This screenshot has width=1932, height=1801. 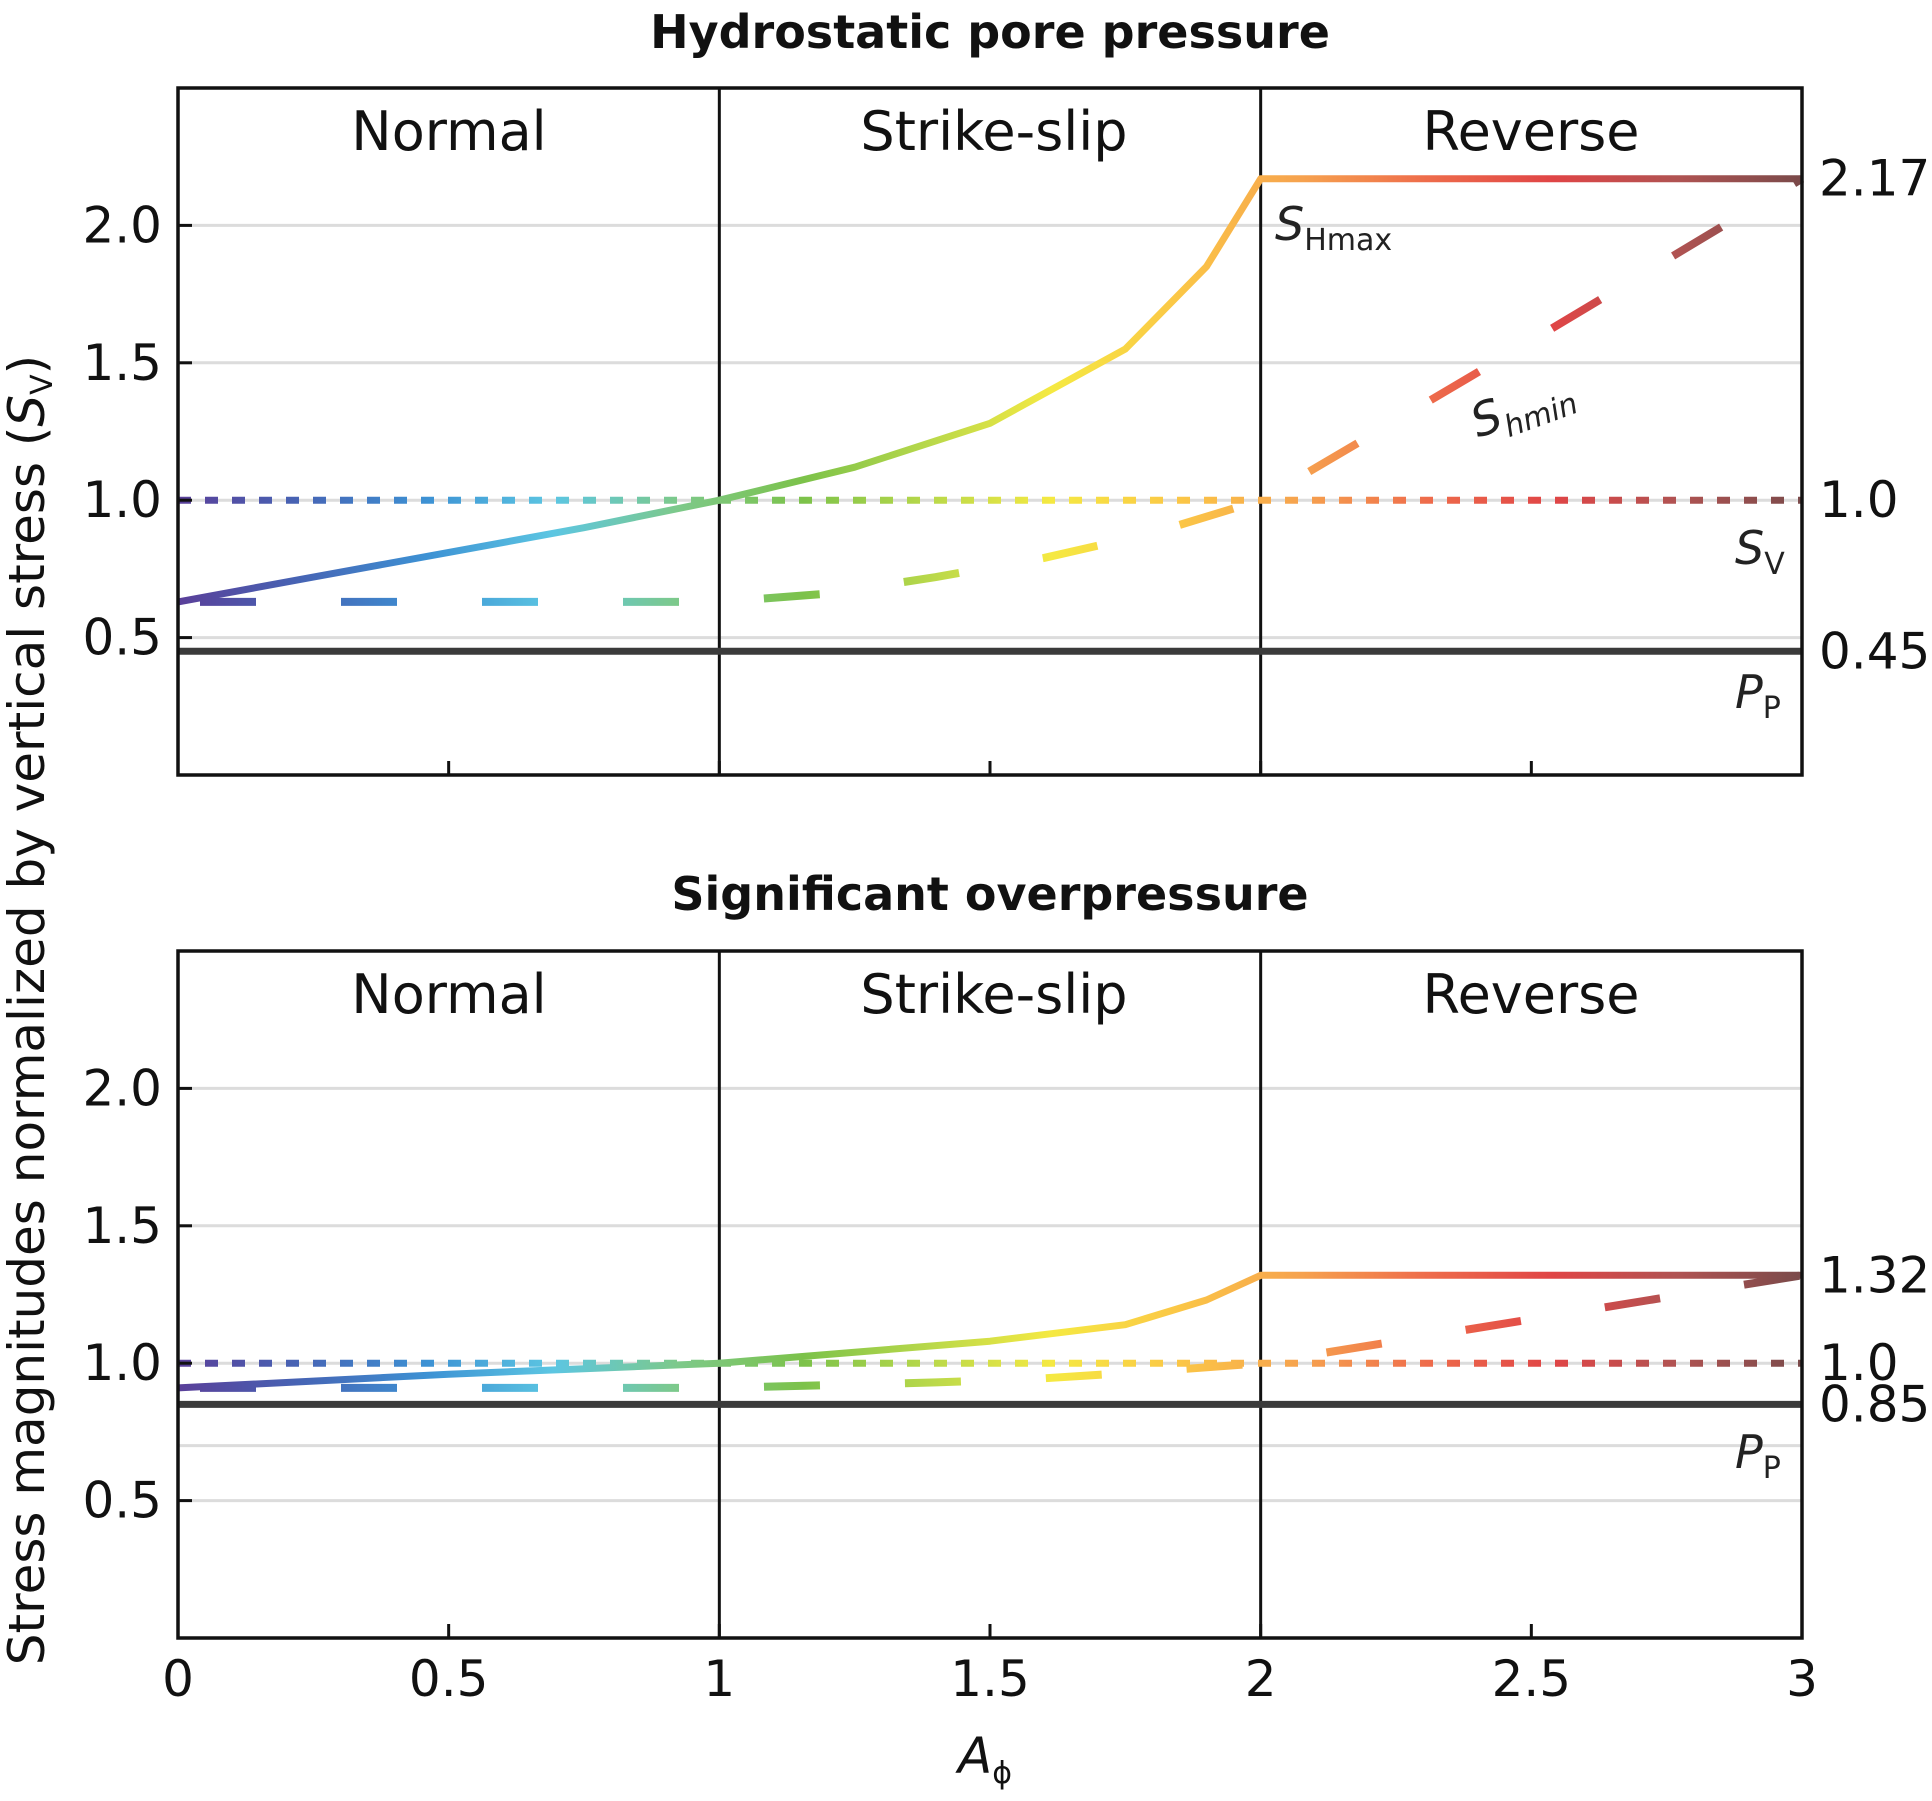 I want to click on right-value-labels: 1.32 1.00.85, so click(x=1874, y=1339).